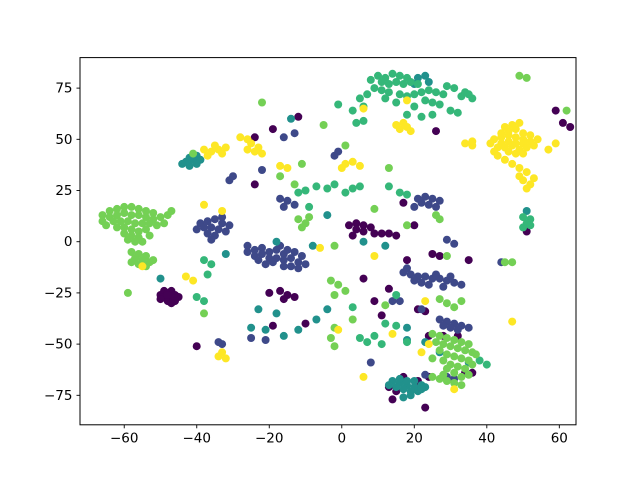 This screenshot has width=640, height=480. What do you see at coordinates (58, 396) in the screenshot?
I see `y-tick-label: −75` at bounding box center [58, 396].